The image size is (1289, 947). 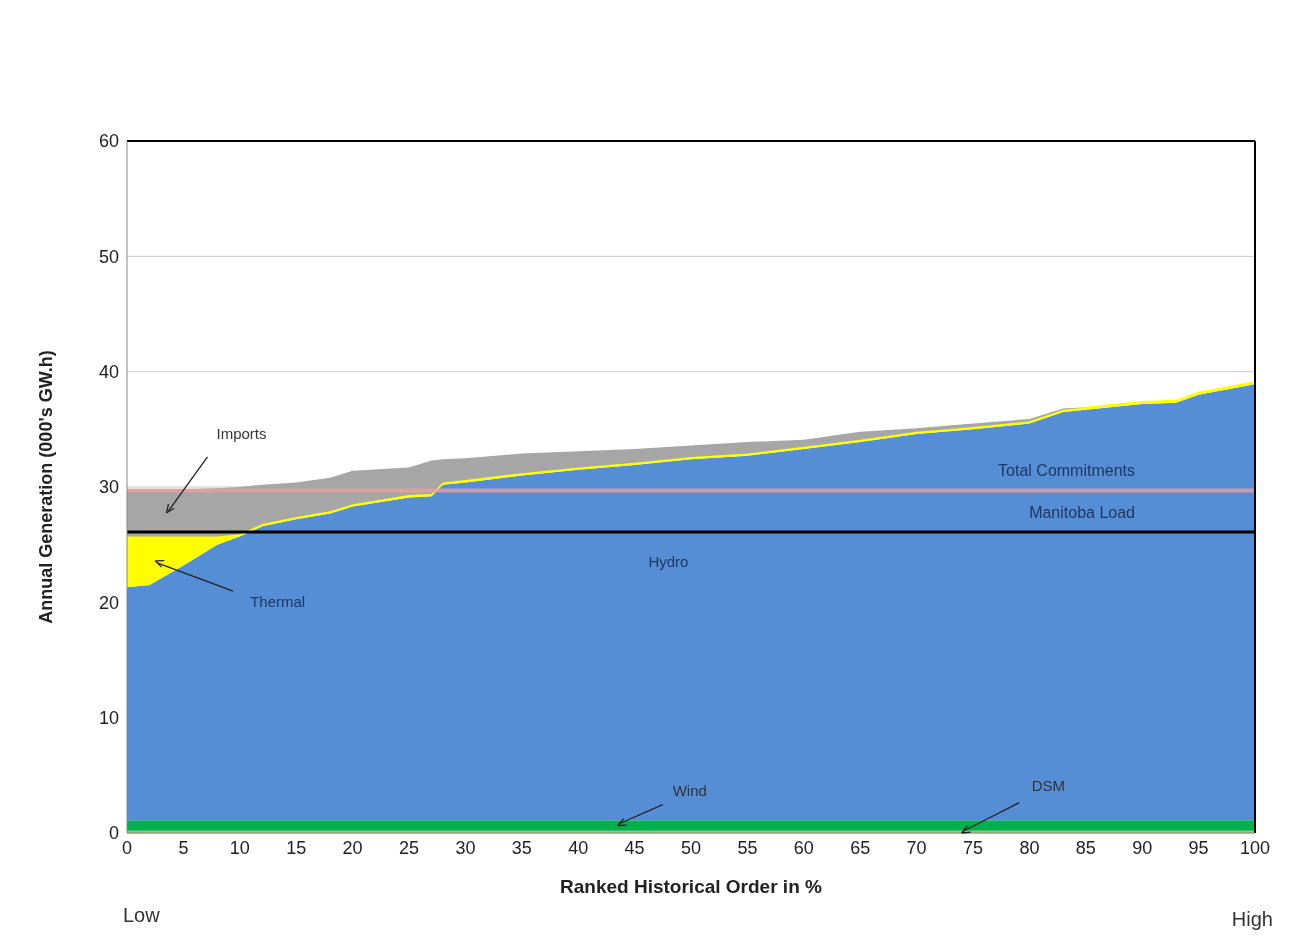 What do you see at coordinates (1029, 847) in the screenshot?
I see `x-tick-label: 80` at bounding box center [1029, 847].